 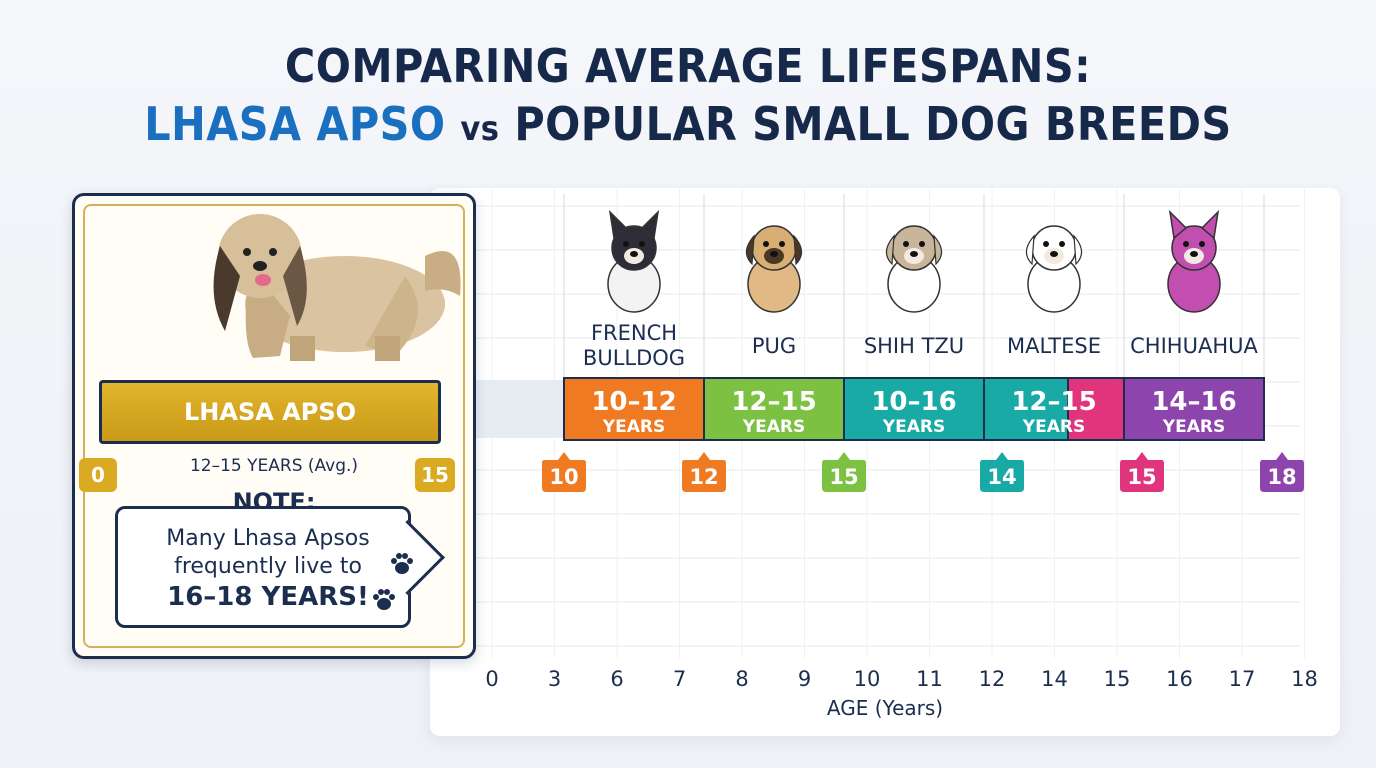 What do you see at coordinates (992, 679) in the screenshot?
I see `x-tick-label: 12` at bounding box center [992, 679].